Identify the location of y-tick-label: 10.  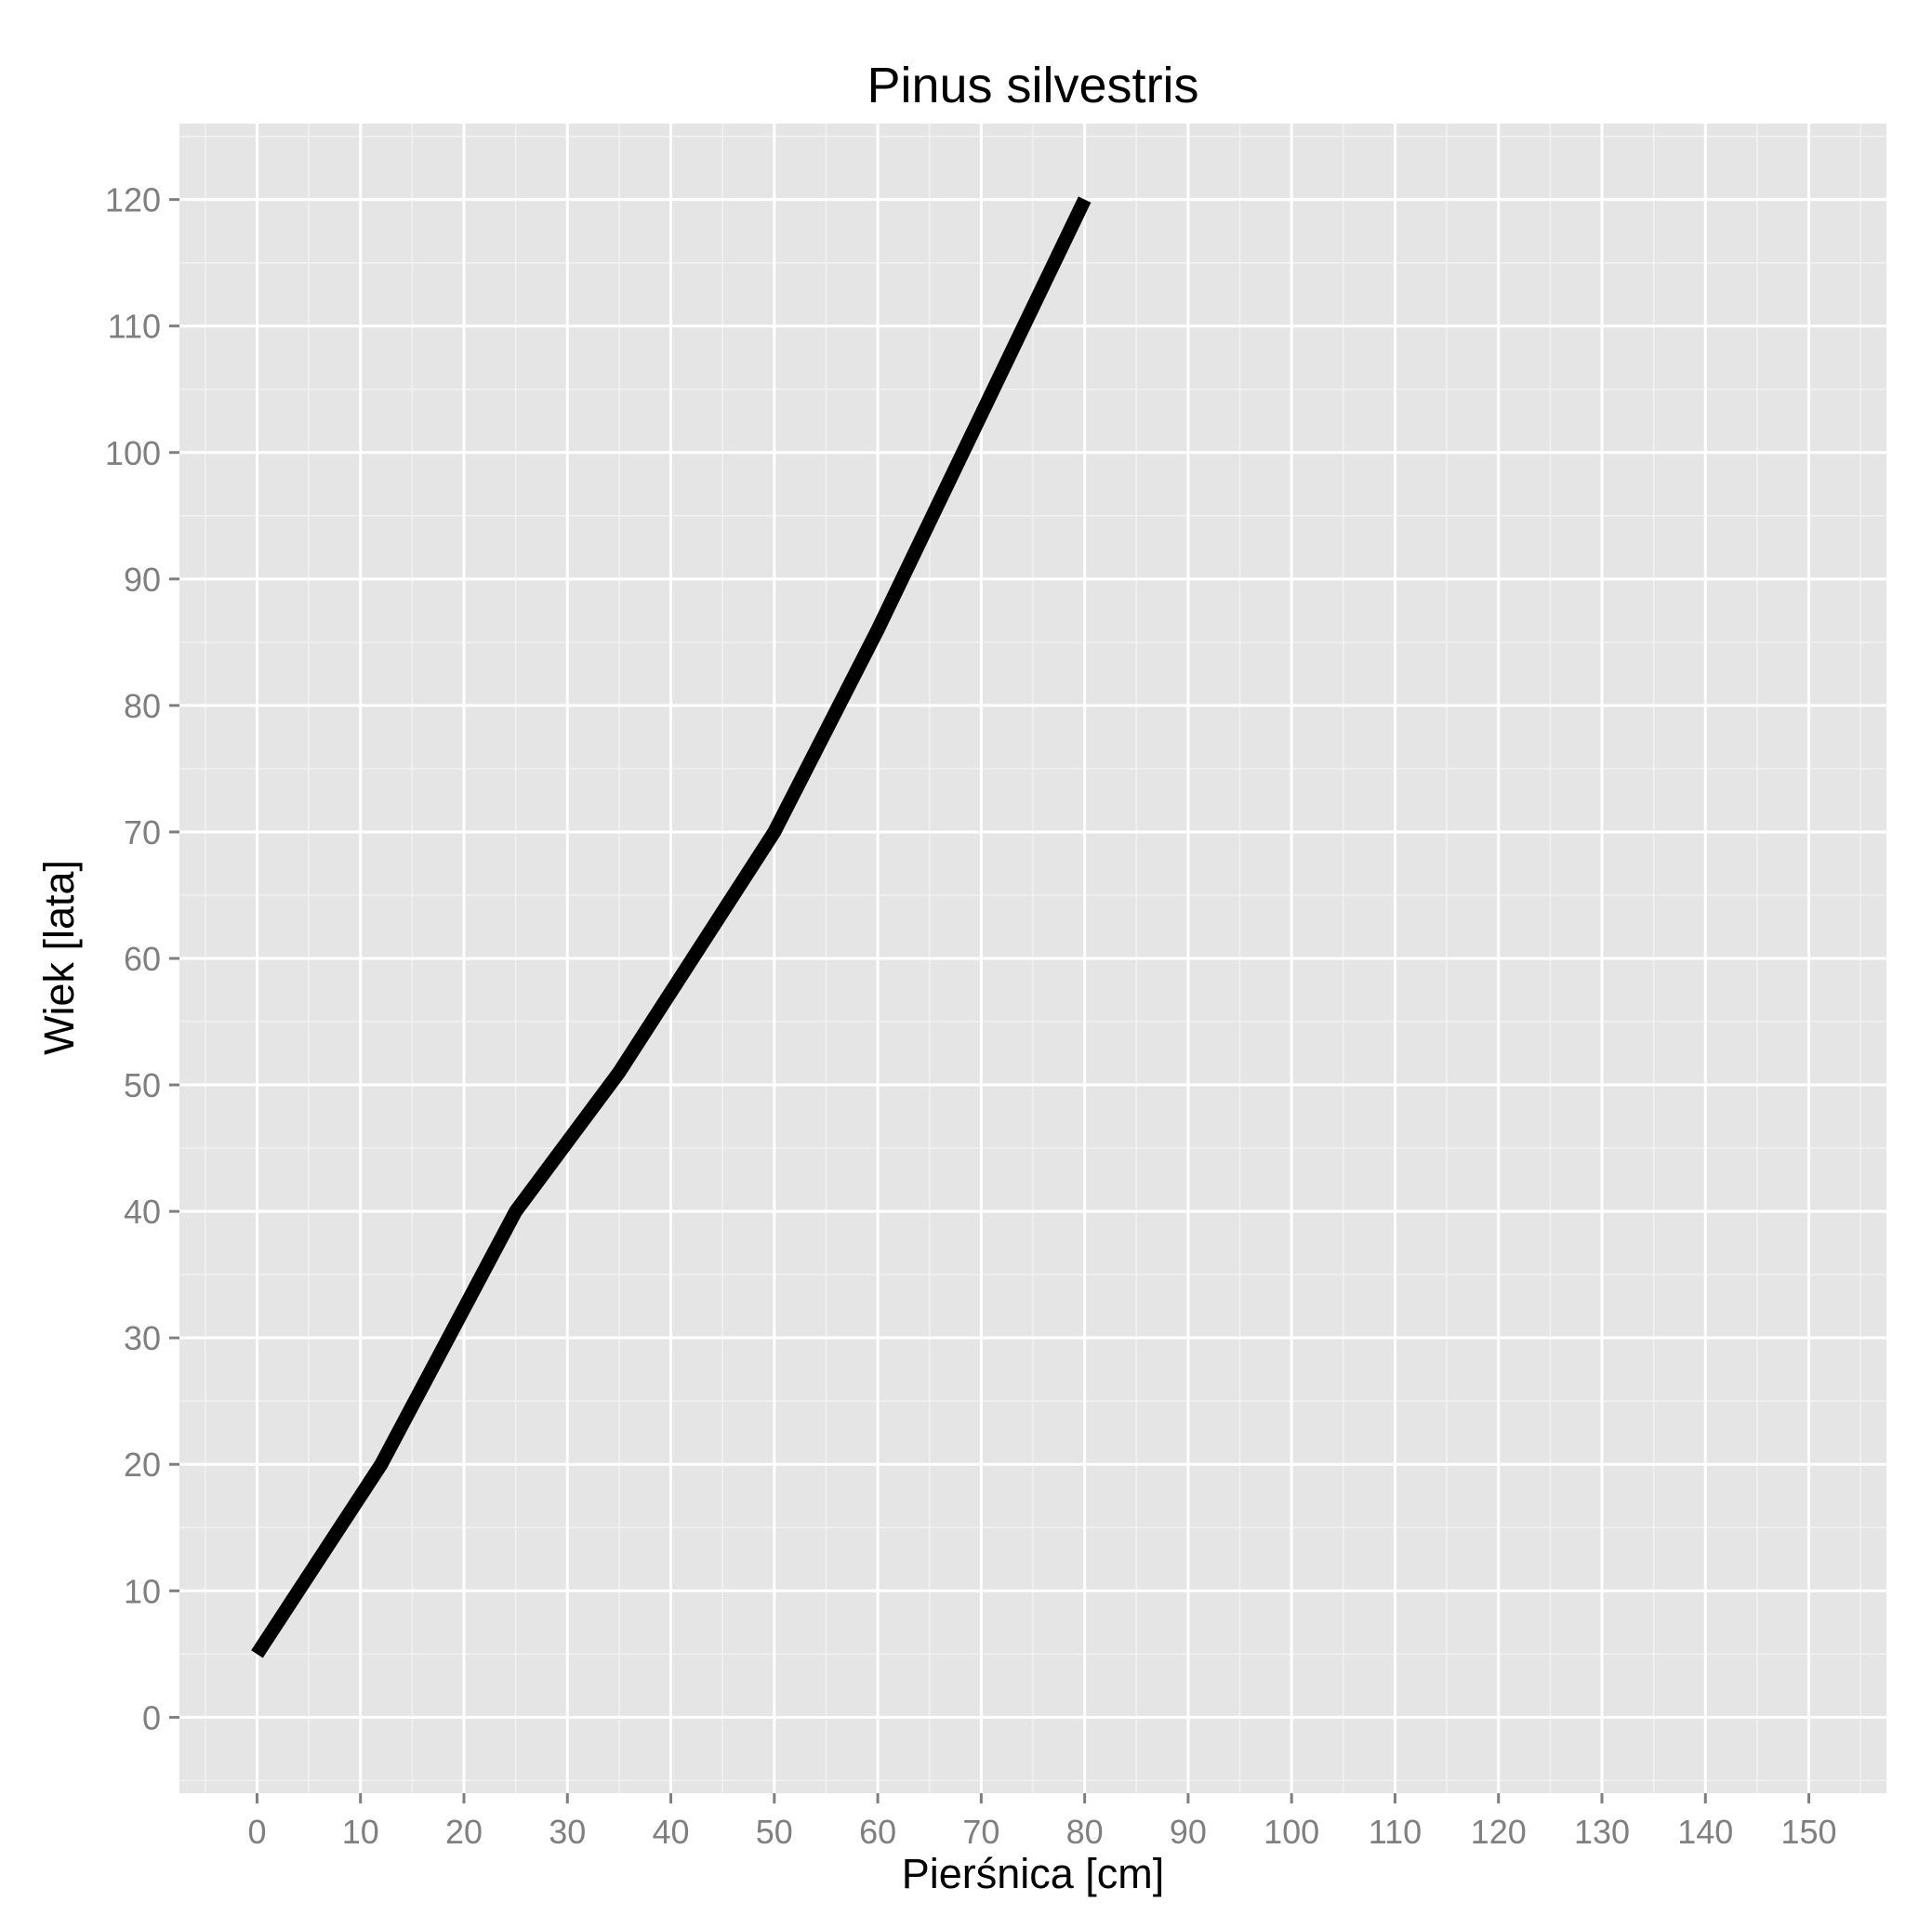
(143, 1591).